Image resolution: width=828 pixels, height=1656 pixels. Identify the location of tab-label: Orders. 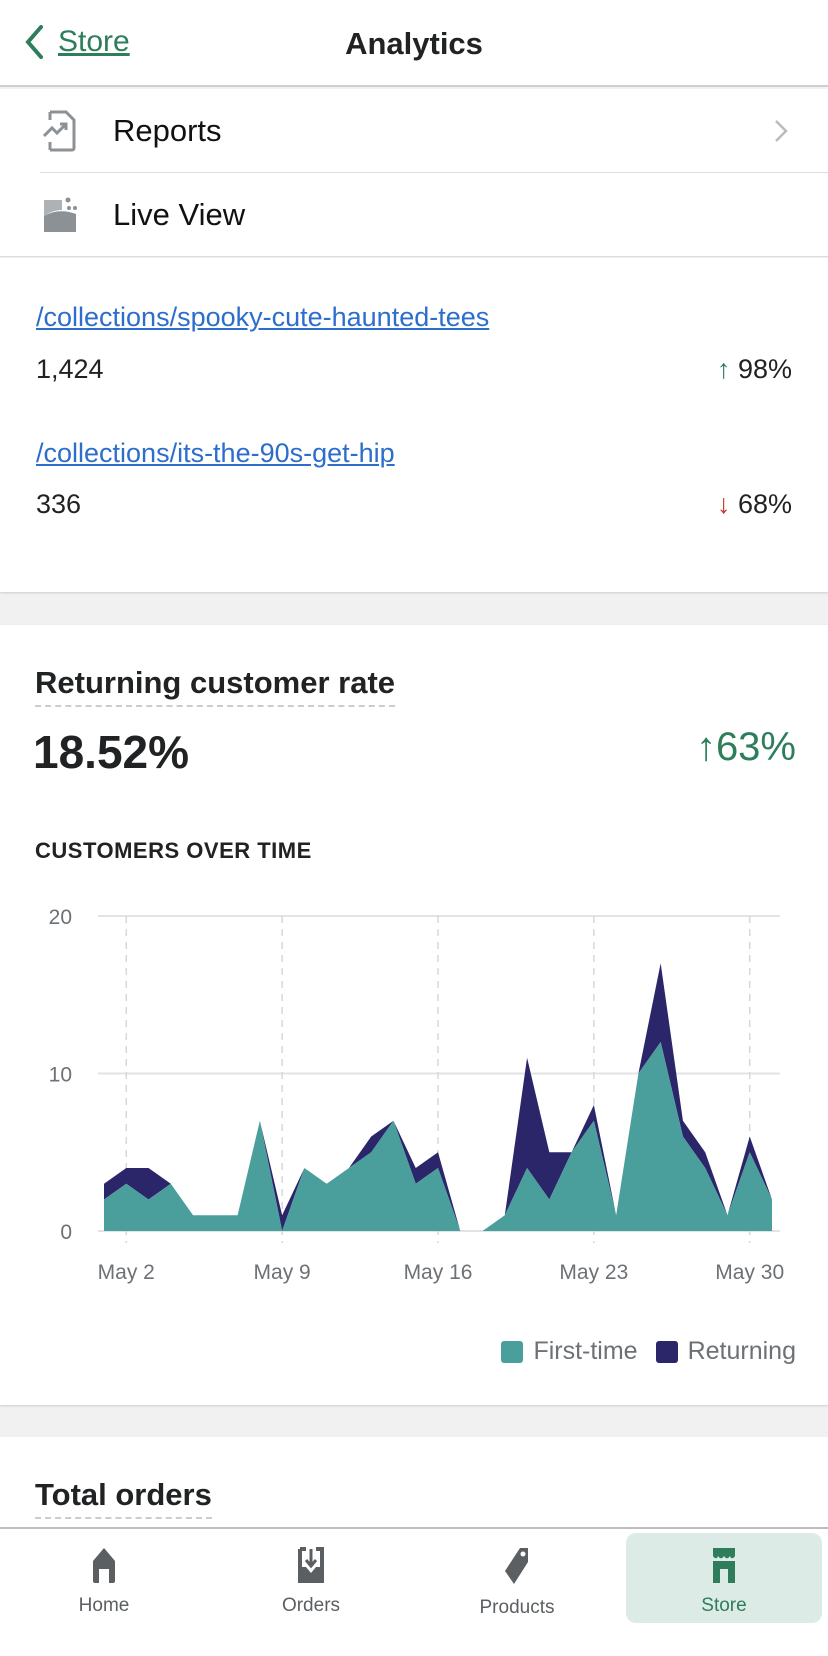
(311, 1605).